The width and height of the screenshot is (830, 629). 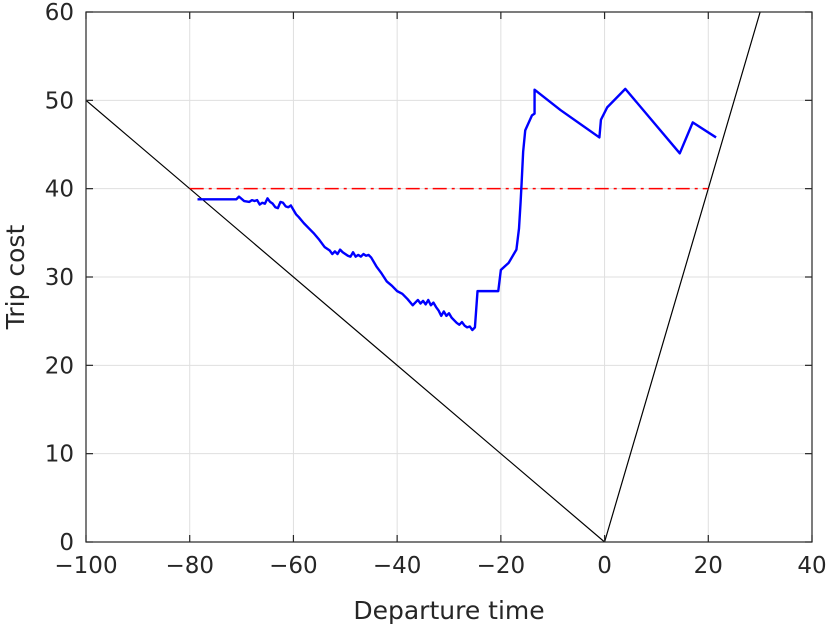 What do you see at coordinates (59, 13) in the screenshot?
I see `y-tick-label: 60` at bounding box center [59, 13].